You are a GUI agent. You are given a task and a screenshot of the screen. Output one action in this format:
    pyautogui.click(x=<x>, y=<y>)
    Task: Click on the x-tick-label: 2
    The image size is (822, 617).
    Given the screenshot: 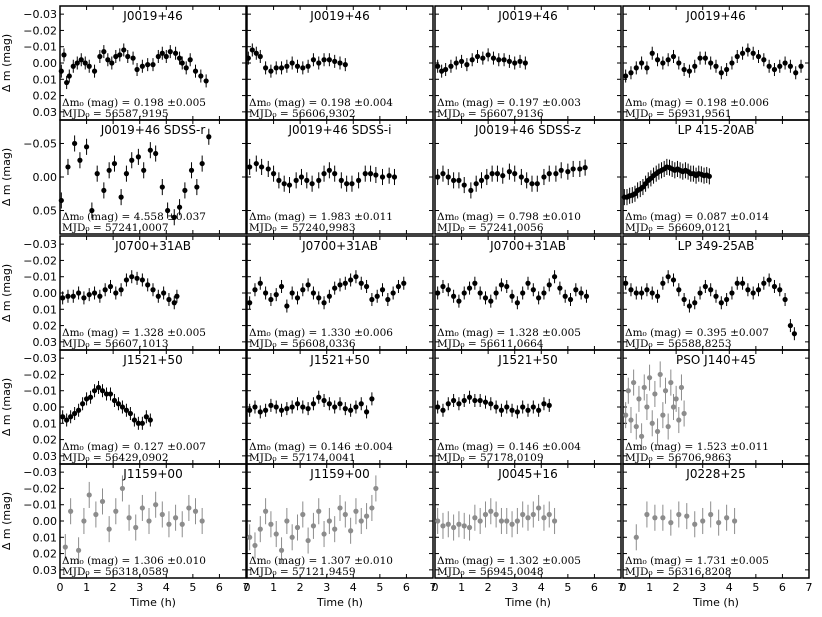 What is the action you would take?
    pyautogui.click(x=676, y=587)
    